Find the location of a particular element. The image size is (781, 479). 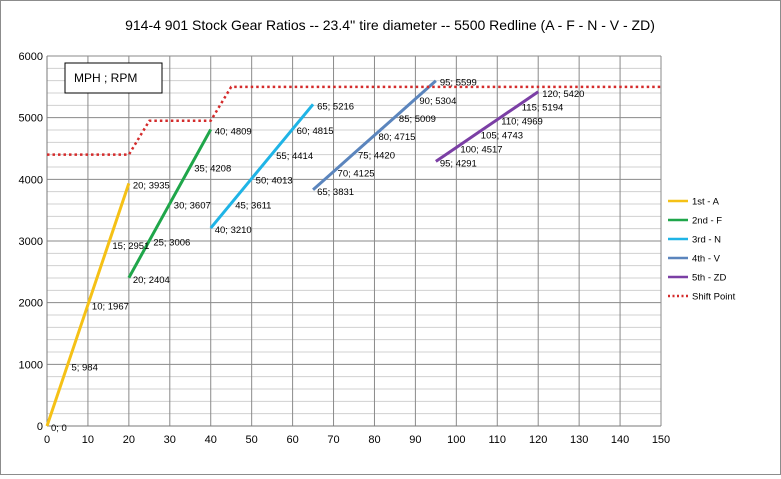

data-label: 40; 3210 is located at coordinates (233, 230).